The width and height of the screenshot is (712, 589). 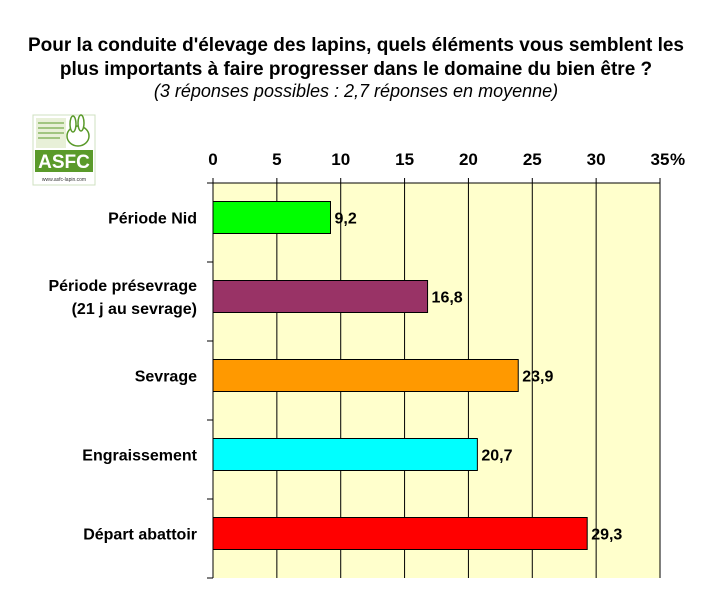 What do you see at coordinates (660, 159) in the screenshot?
I see `x-tick-label: 35` at bounding box center [660, 159].